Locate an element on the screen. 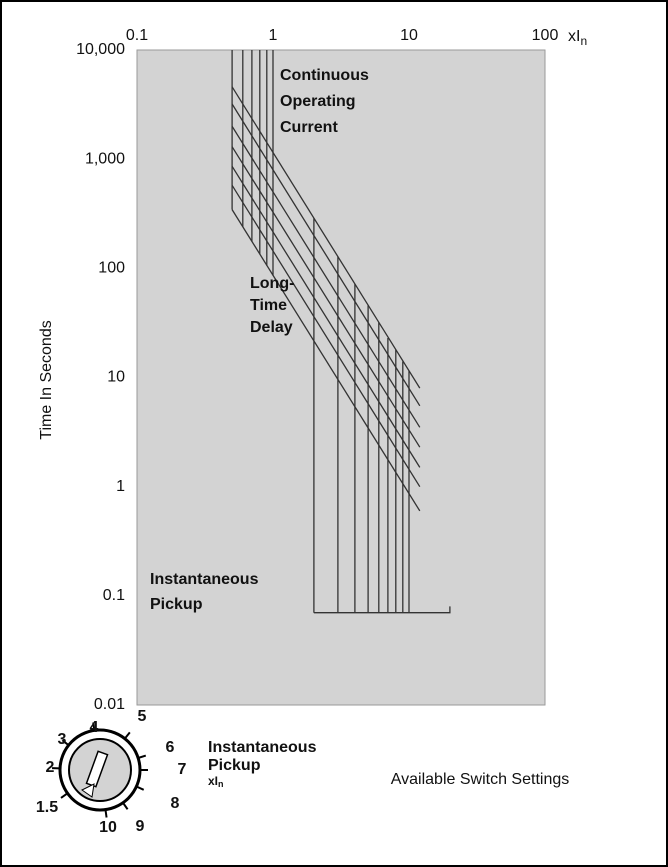  y-tick-label: 100 is located at coordinates (111, 268).